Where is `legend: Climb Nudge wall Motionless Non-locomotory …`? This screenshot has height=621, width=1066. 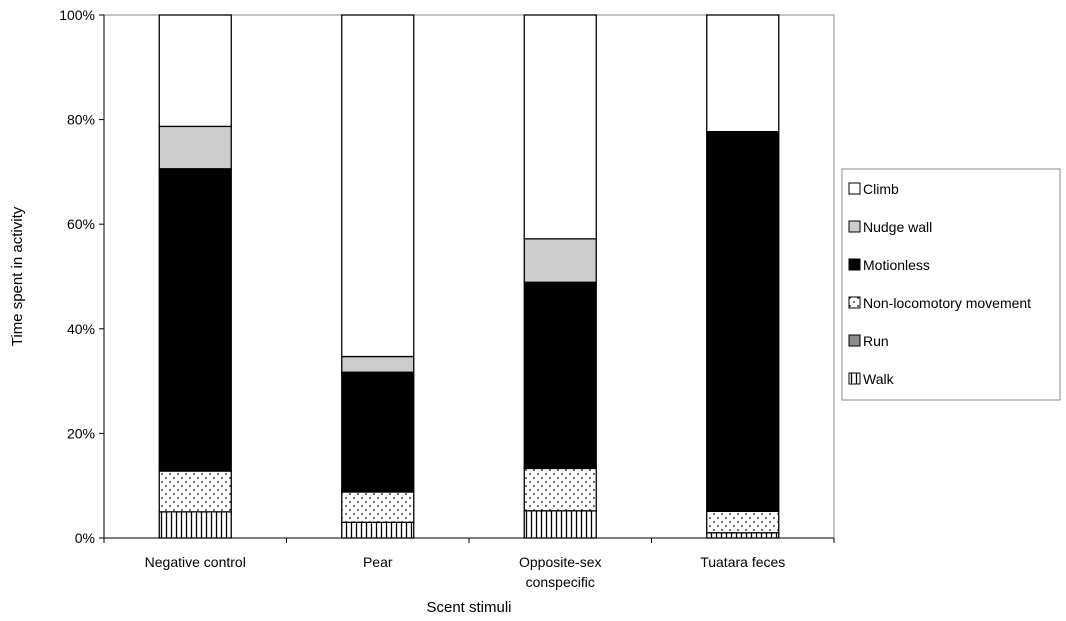
legend: Climb Nudge wall Motionless Non-locomotory … is located at coordinates (951, 284).